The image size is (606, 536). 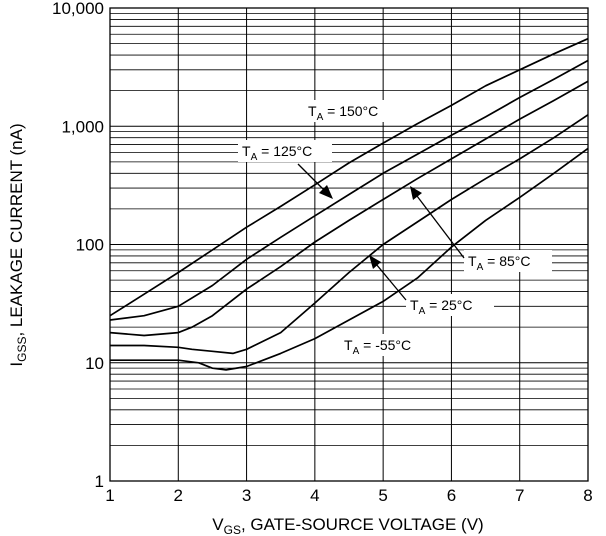 I want to click on y-tick-labels: 1 10 100 1,000 10,000, so click(x=78, y=245).